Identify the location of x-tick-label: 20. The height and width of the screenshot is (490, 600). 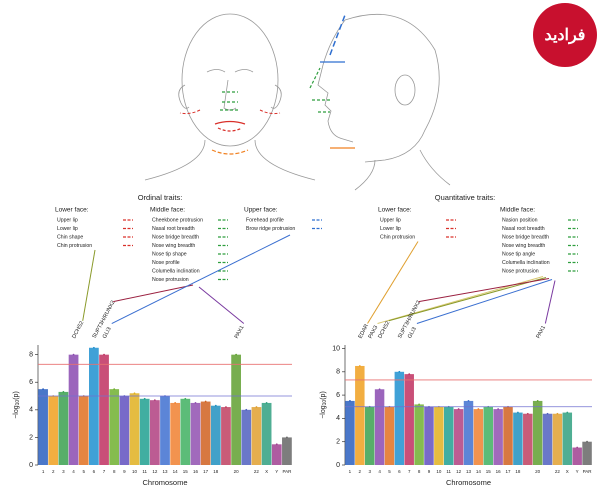
(237, 471).